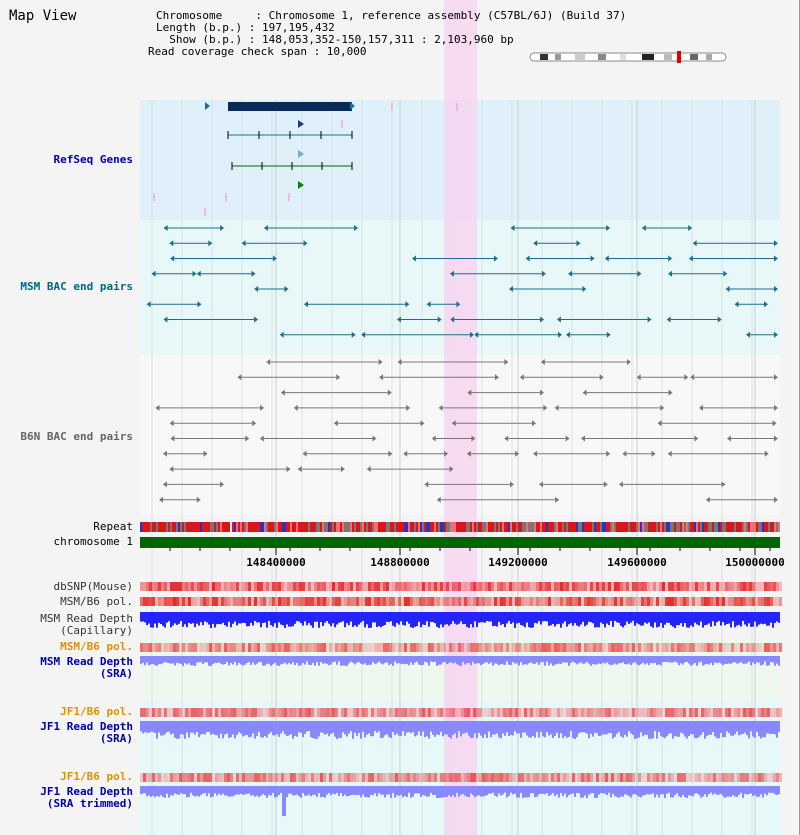 Image resolution: width=800 pixels, height=835 pixels. Describe the element at coordinates (116, 673) in the screenshot. I see `msm-depth-sra-line2: (SRA)` at that location.